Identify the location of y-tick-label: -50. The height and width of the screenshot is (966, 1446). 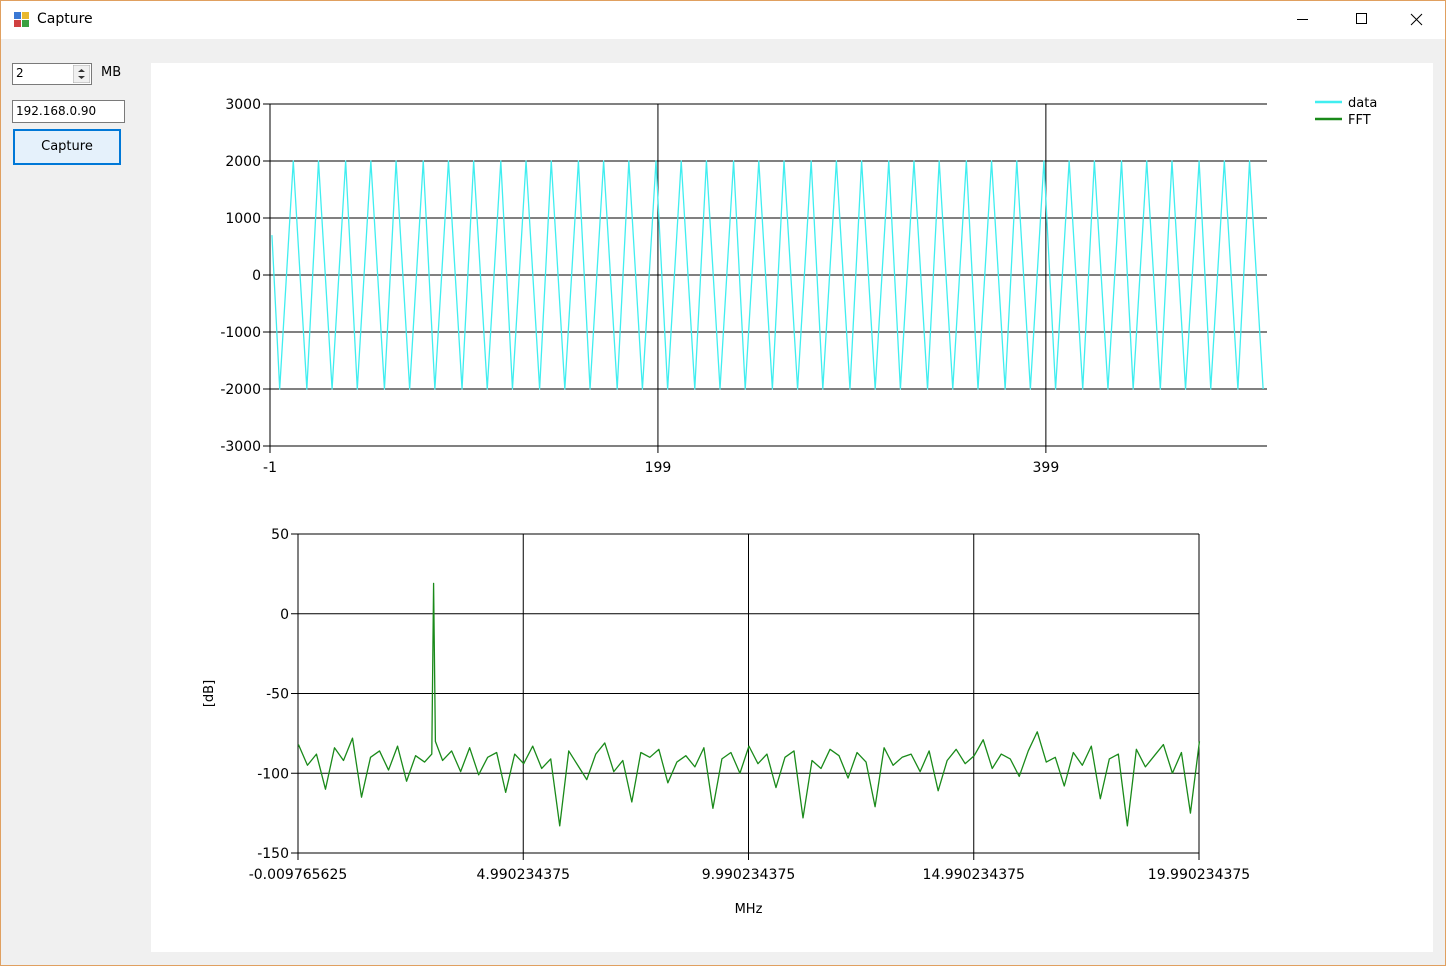
(277, 695).